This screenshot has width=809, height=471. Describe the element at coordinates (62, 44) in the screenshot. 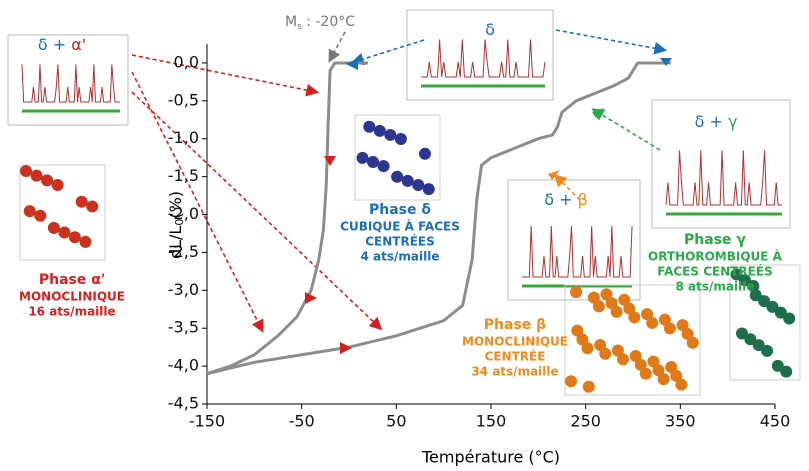

I see `inset-title: δ + α'` at that location.